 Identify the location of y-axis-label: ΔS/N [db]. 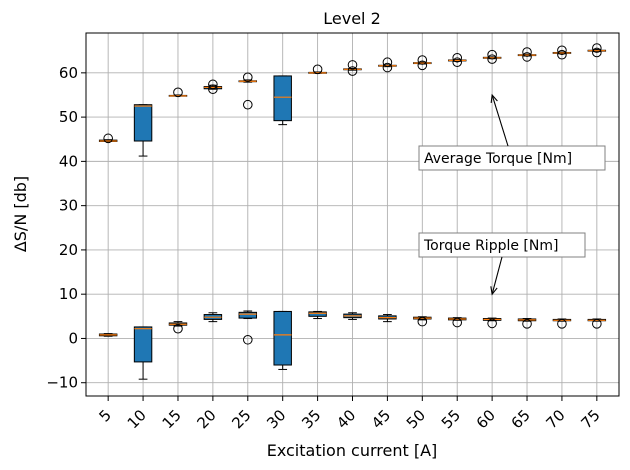
(20, 214).